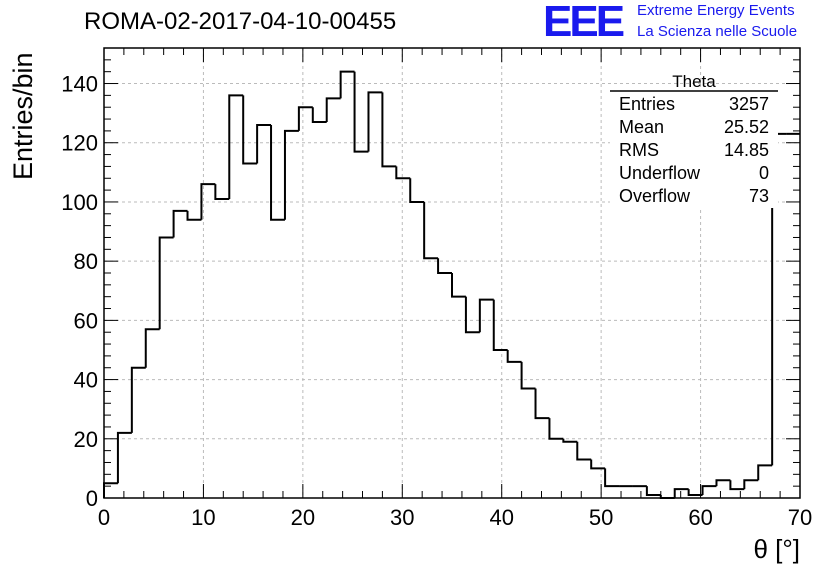 Image resolution: width=836 pixels, height=572 pixels. I want to click on y-tick-label: 60, so click(86, 320).